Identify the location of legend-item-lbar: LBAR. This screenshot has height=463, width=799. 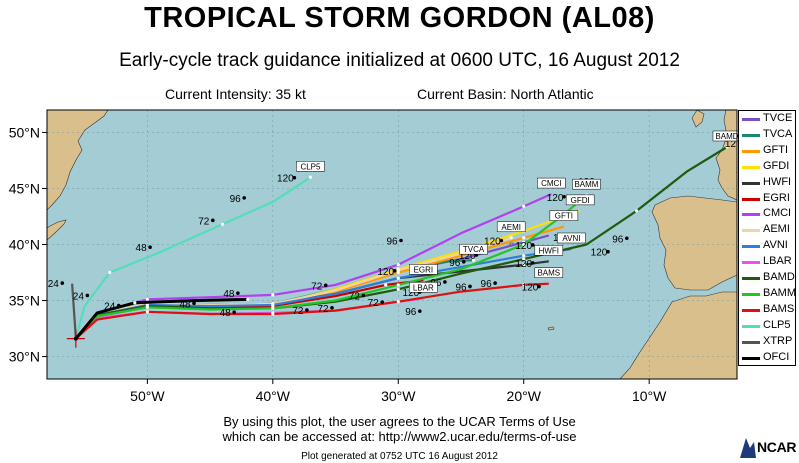
(768, 262).